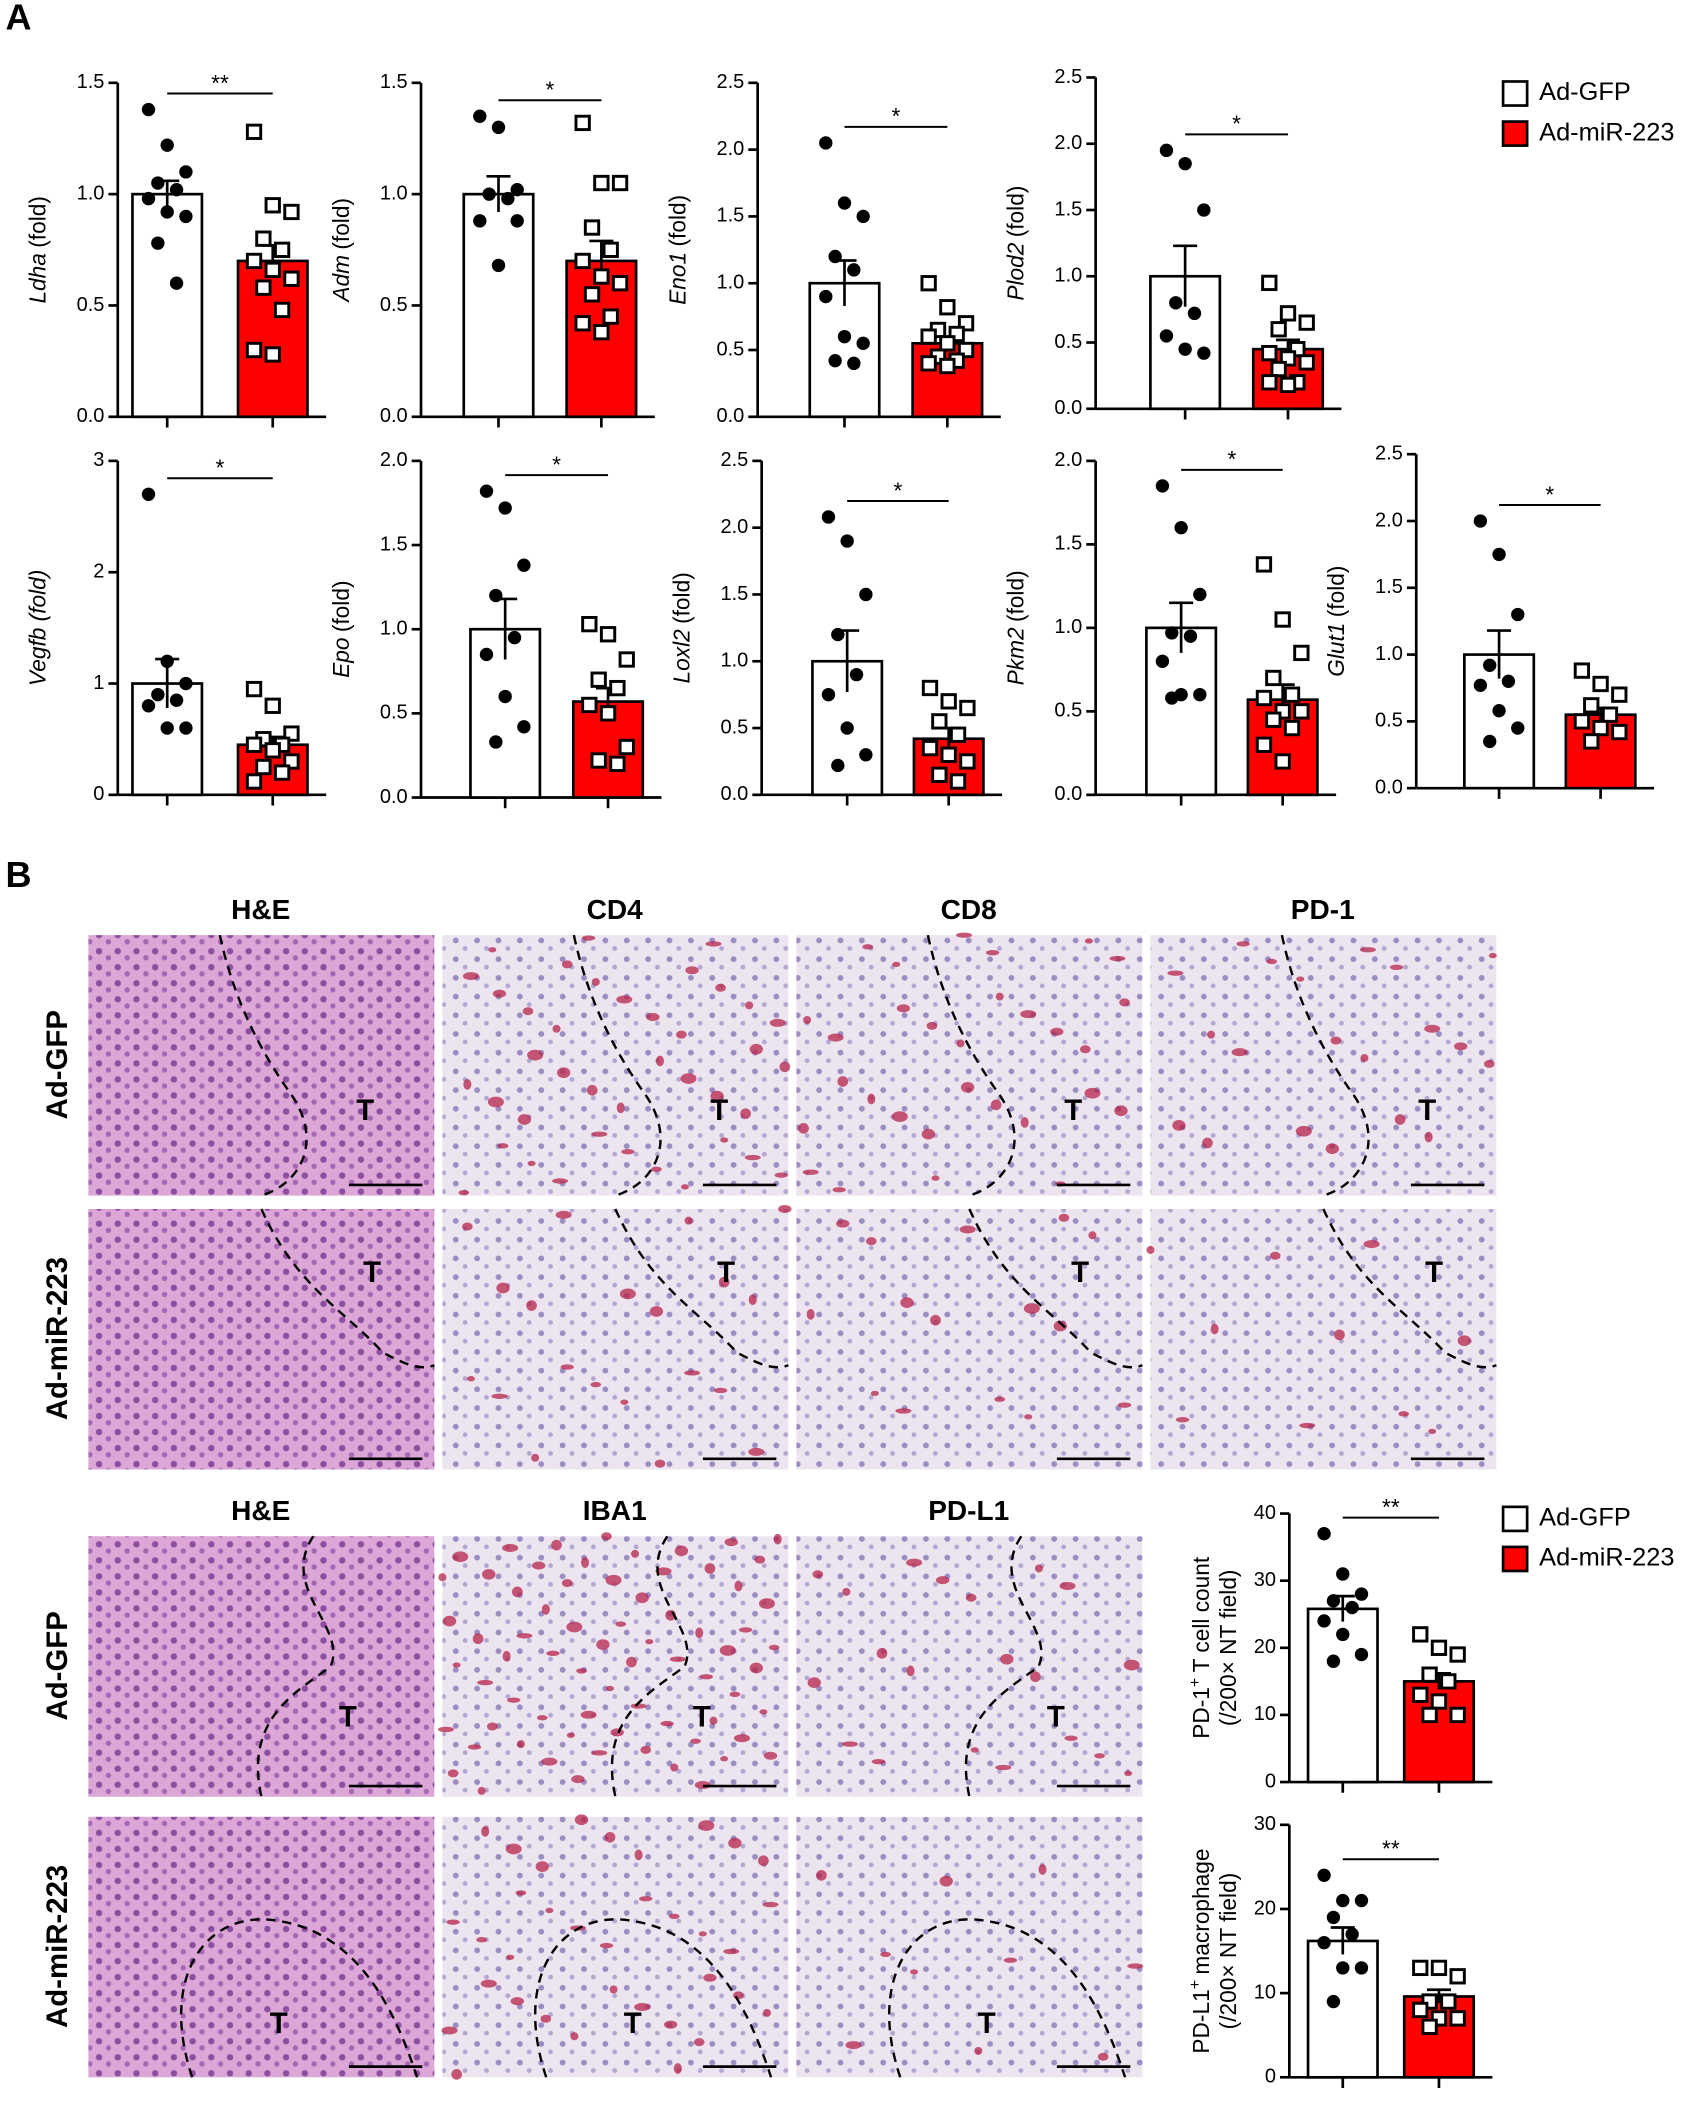  Describe the element at coordinates (678, 278) in the screenshot. I see `y-label-gene: Eno1` at that location.